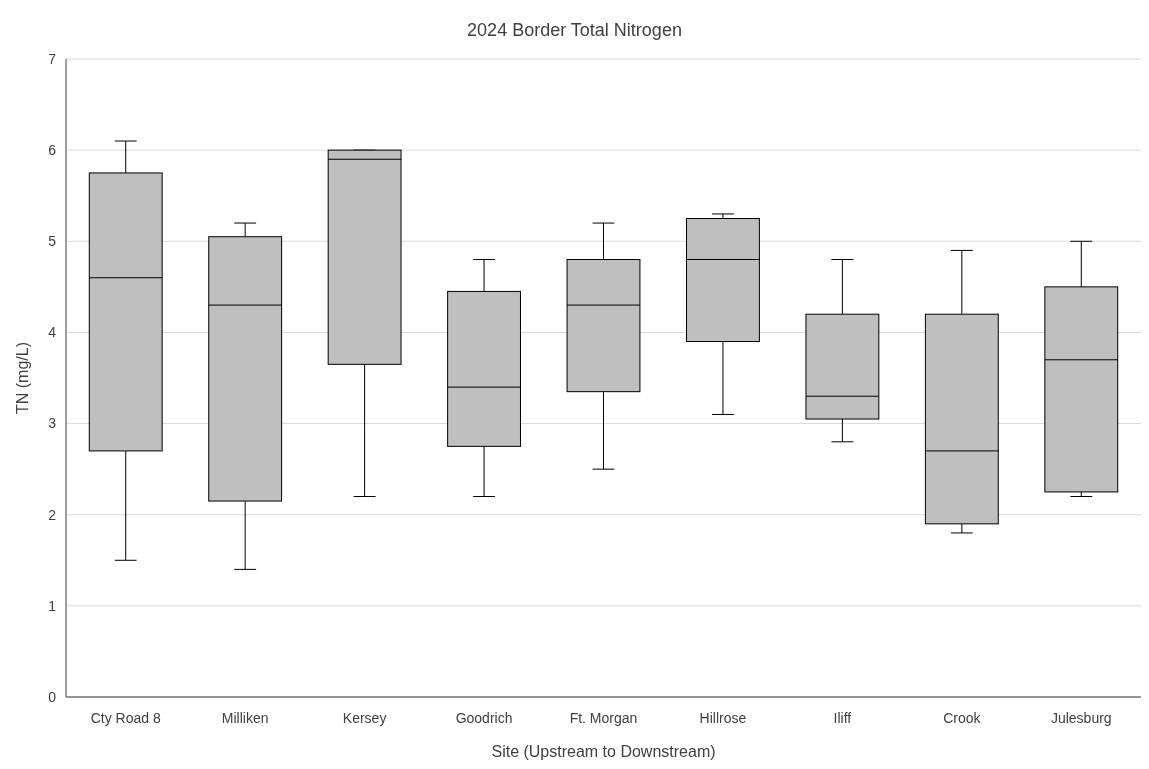  What do you see at coordinates (603, 751) in the screenshot?
I see `x-axis-title: Site (Upstream to Downstream)` at bounding box center [603, 751].